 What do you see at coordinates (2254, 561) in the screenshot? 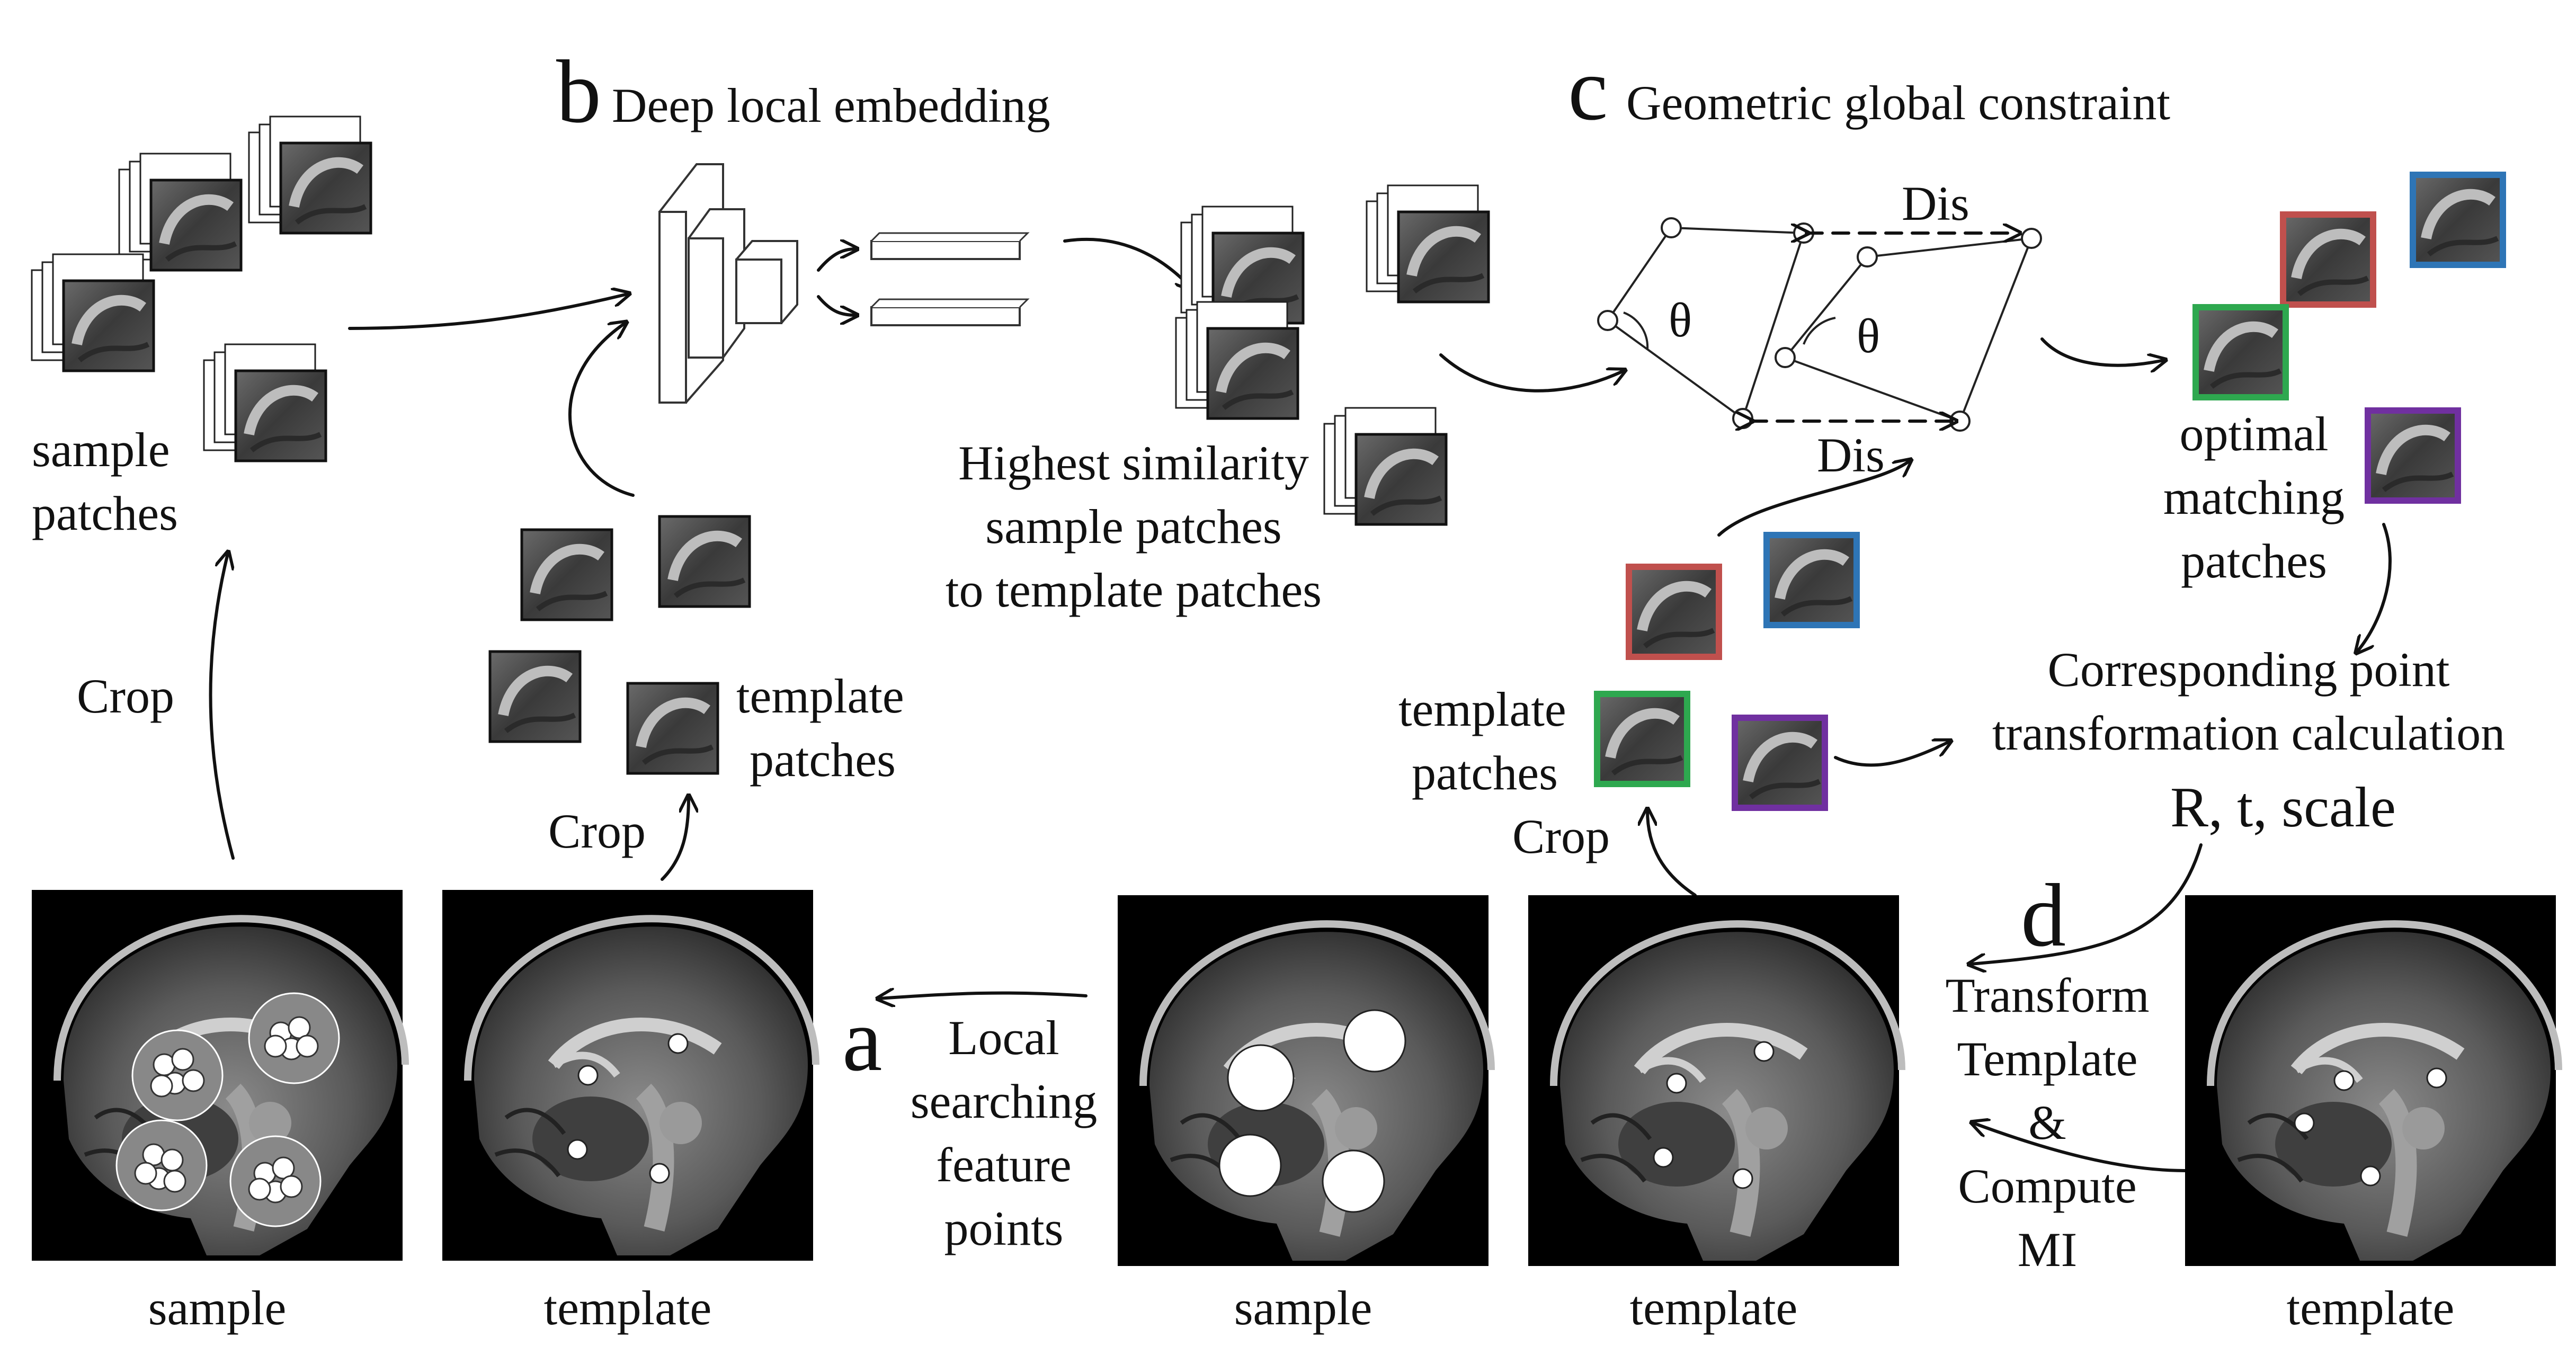
I see `optimal-label-3: patches` at bounding box center [2254, 561].